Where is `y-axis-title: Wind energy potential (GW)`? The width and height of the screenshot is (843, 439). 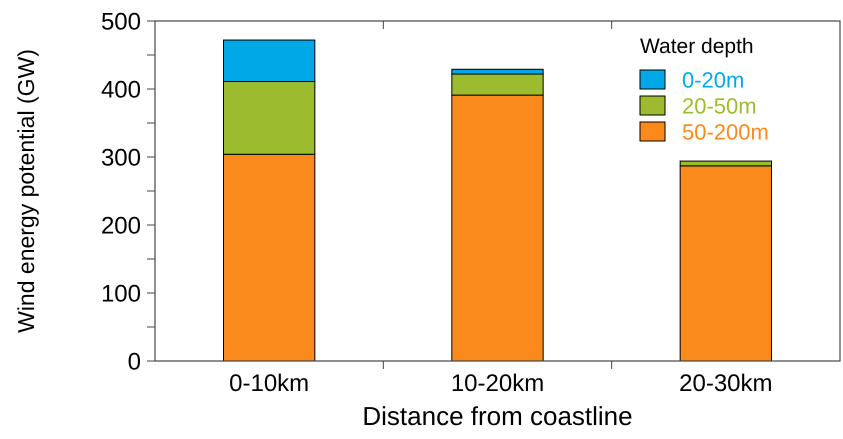
y-axis-title: Wind energy potential (GW) is located at coordinates (26, 191).